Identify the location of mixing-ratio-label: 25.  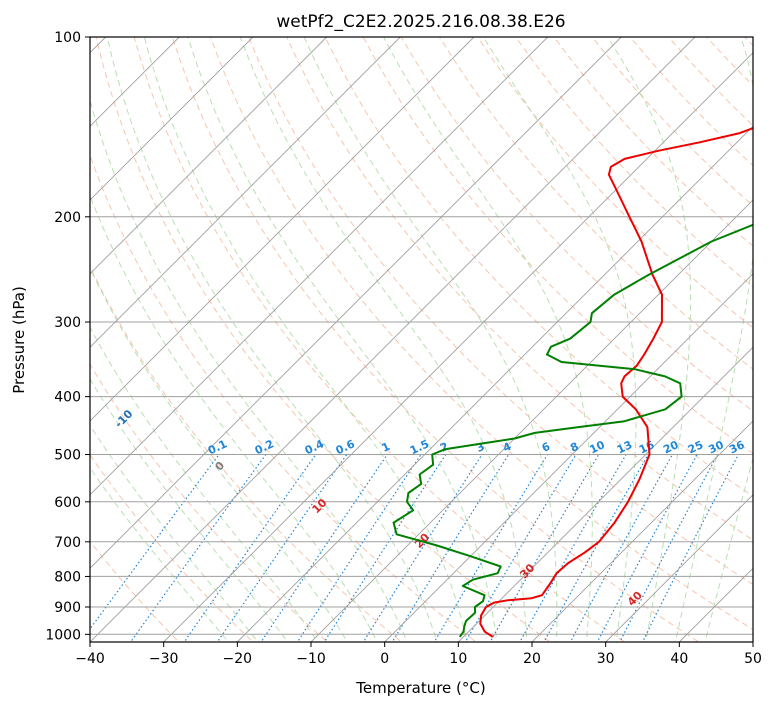
(695, 447).